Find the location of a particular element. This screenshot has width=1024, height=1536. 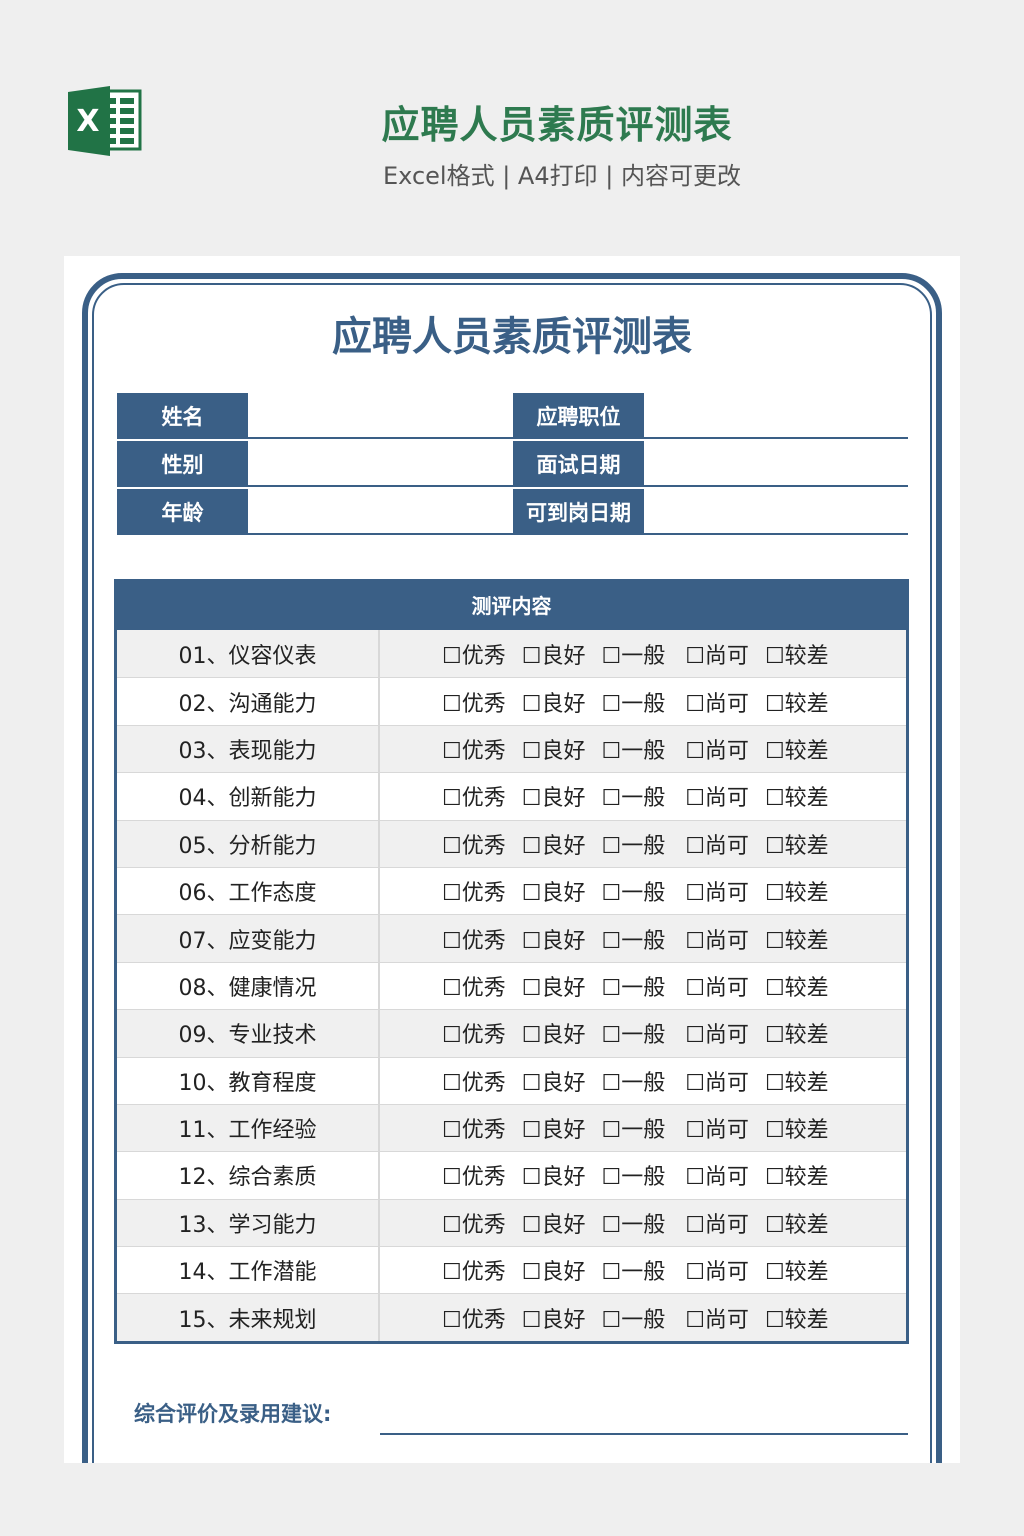

excel-logo-icon: X is located at coordinates (105, 121).